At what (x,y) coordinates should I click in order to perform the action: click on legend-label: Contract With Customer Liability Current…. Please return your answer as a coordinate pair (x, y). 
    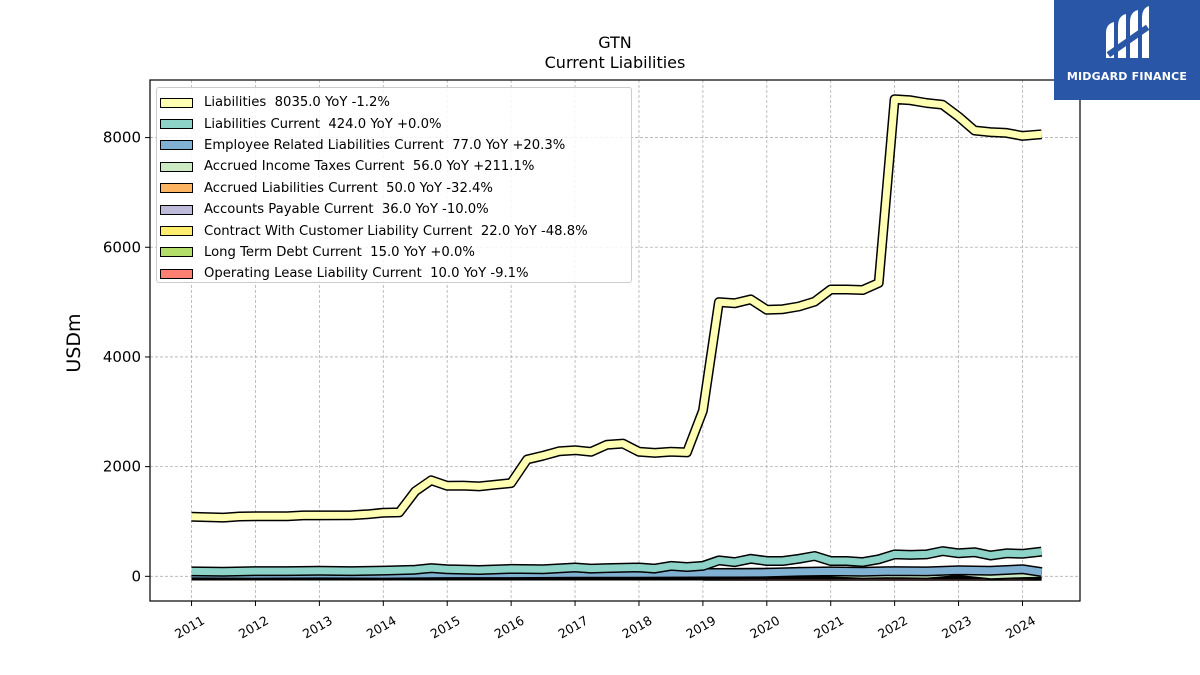
    Looking at the image, I should click on (396, 231).